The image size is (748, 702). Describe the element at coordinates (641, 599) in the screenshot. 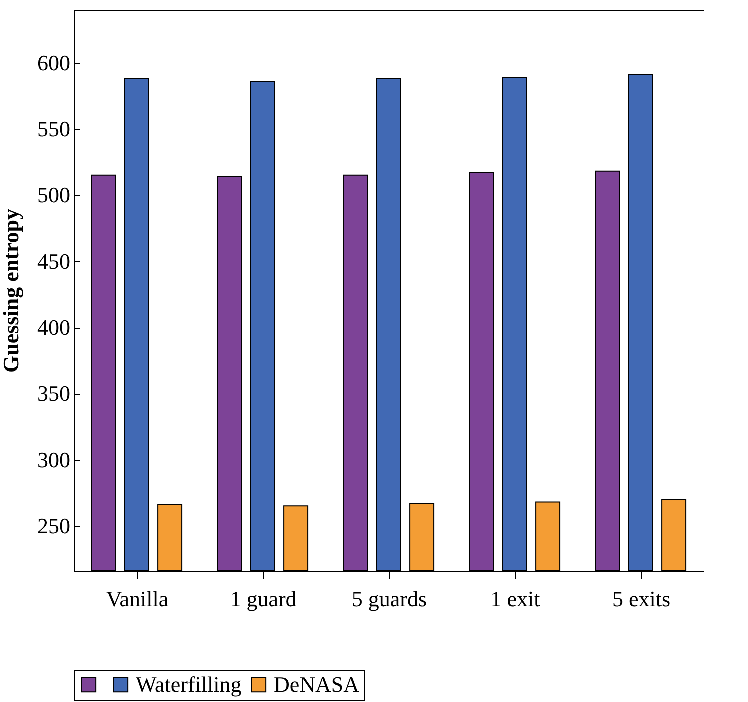

I see `x-tick-label: 5 exits` at that location.